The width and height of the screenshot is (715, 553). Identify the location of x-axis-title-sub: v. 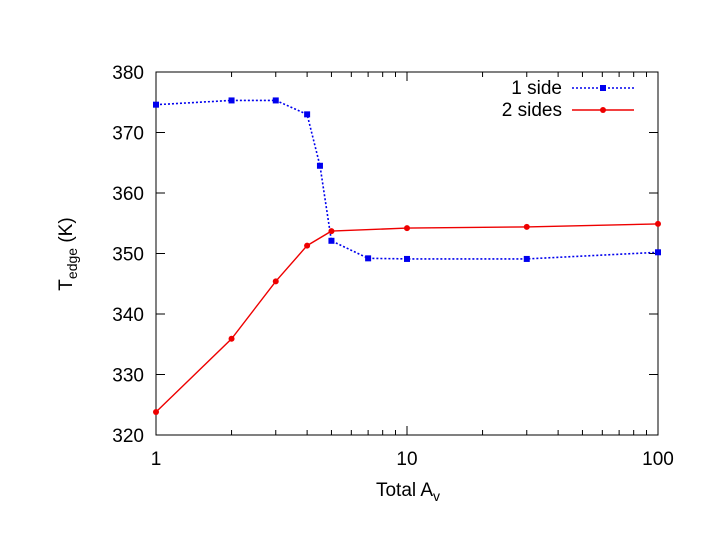
(436, 496).